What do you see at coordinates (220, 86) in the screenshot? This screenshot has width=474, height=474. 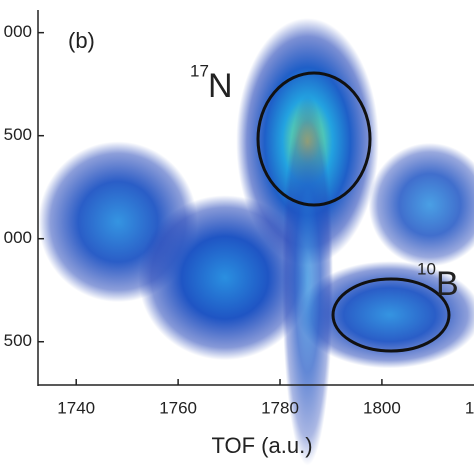 I see `annotation-element: N` at bounding box center [220, 86].